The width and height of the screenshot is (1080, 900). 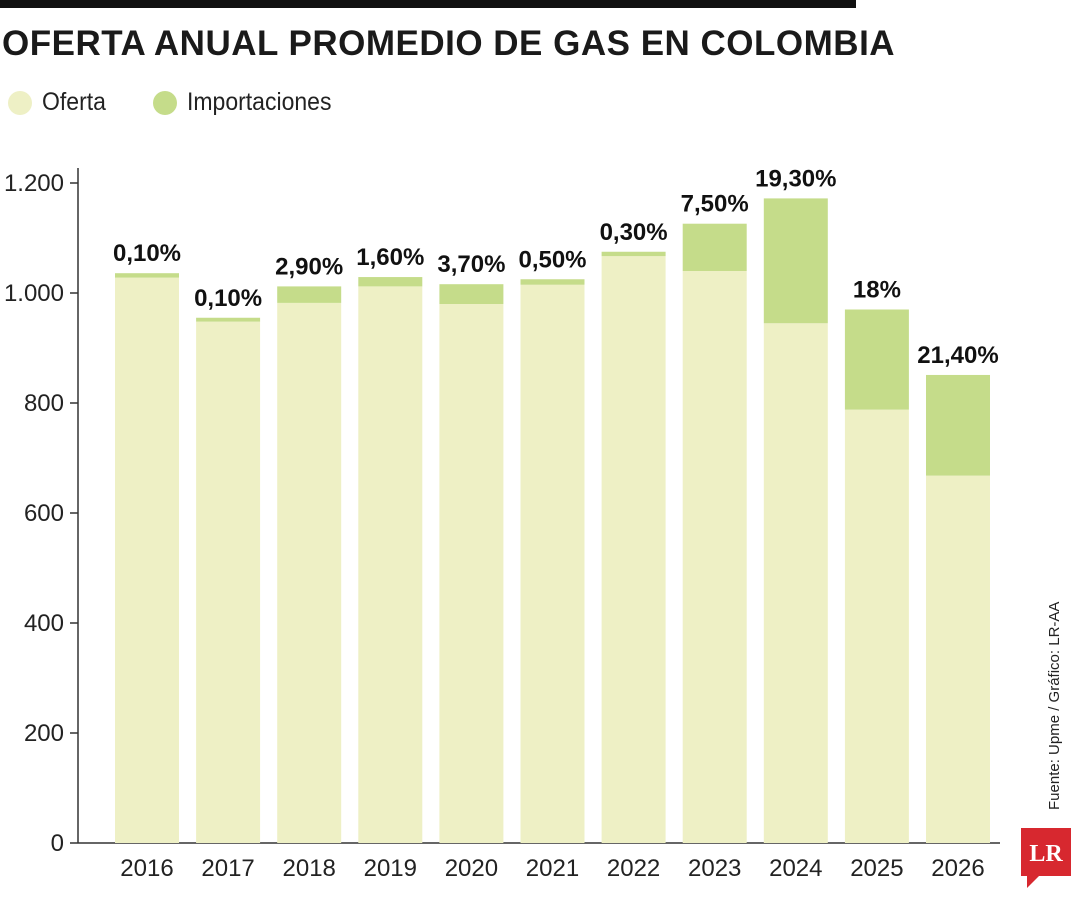 I want to click on y-tick-label: 1.000, so click(x=34, y=293).